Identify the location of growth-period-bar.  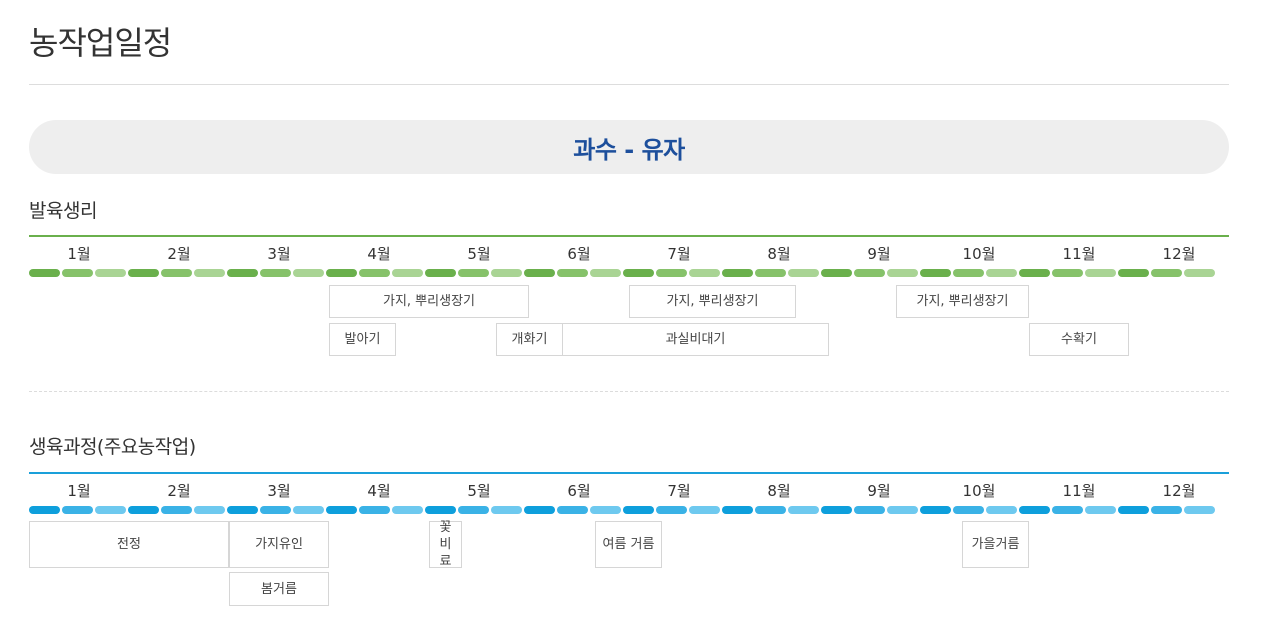
(629, 273).